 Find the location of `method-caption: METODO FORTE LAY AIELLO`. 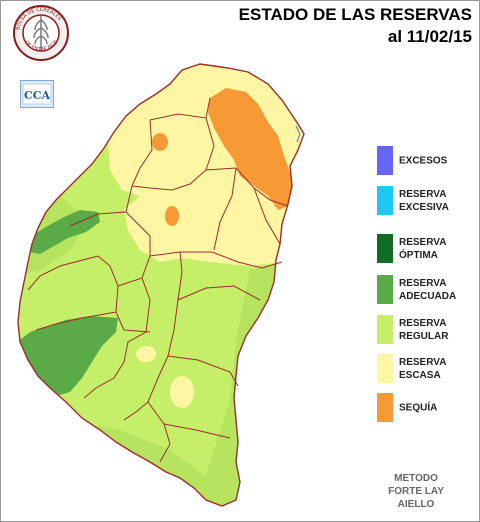

method-caption: METODO FORTE LAY AIELLO is located at coordinates (416, 491).